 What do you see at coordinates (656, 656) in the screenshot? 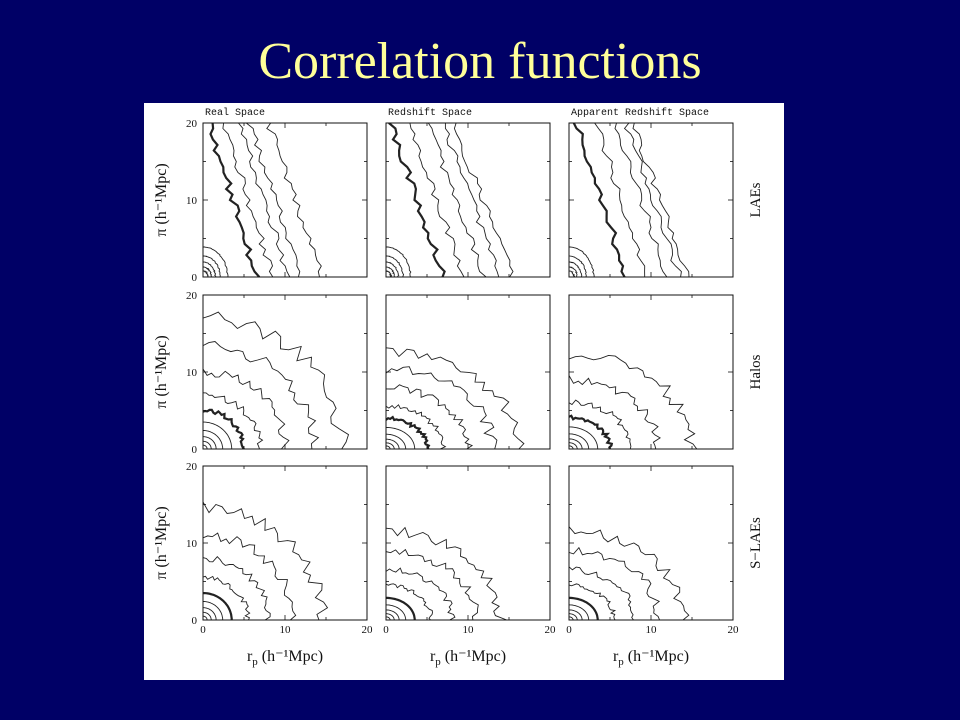
I see `x-axis-label-unit: (h⁻¹Mpc)` at bounding box center [656, 656].